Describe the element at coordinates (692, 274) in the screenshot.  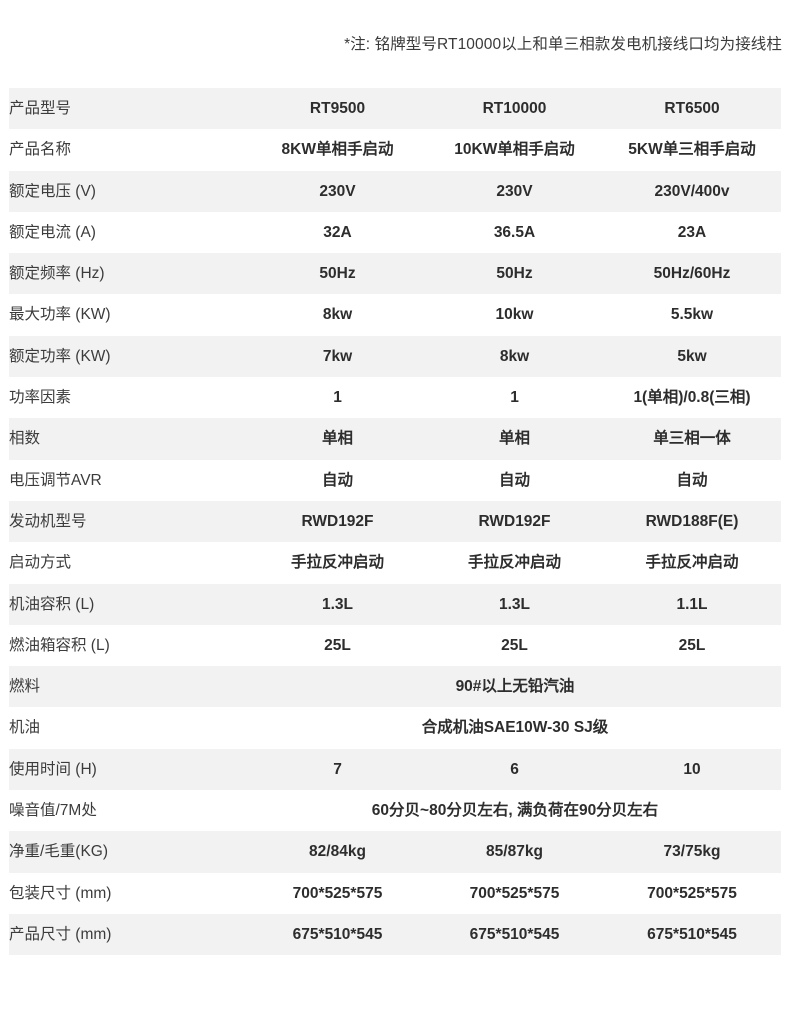
I see `spec-value-cell: 50Hz/60Hz` at that location.